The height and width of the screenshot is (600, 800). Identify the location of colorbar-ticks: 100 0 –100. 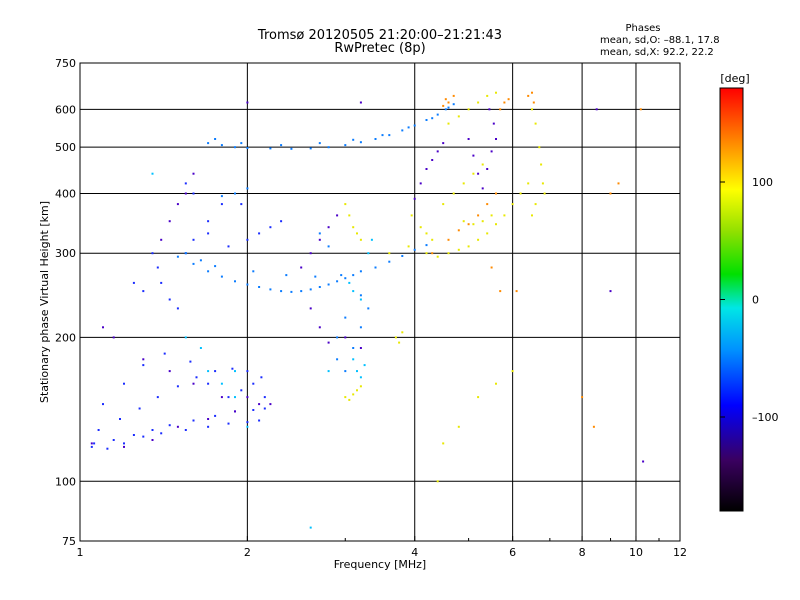
(749, 300).